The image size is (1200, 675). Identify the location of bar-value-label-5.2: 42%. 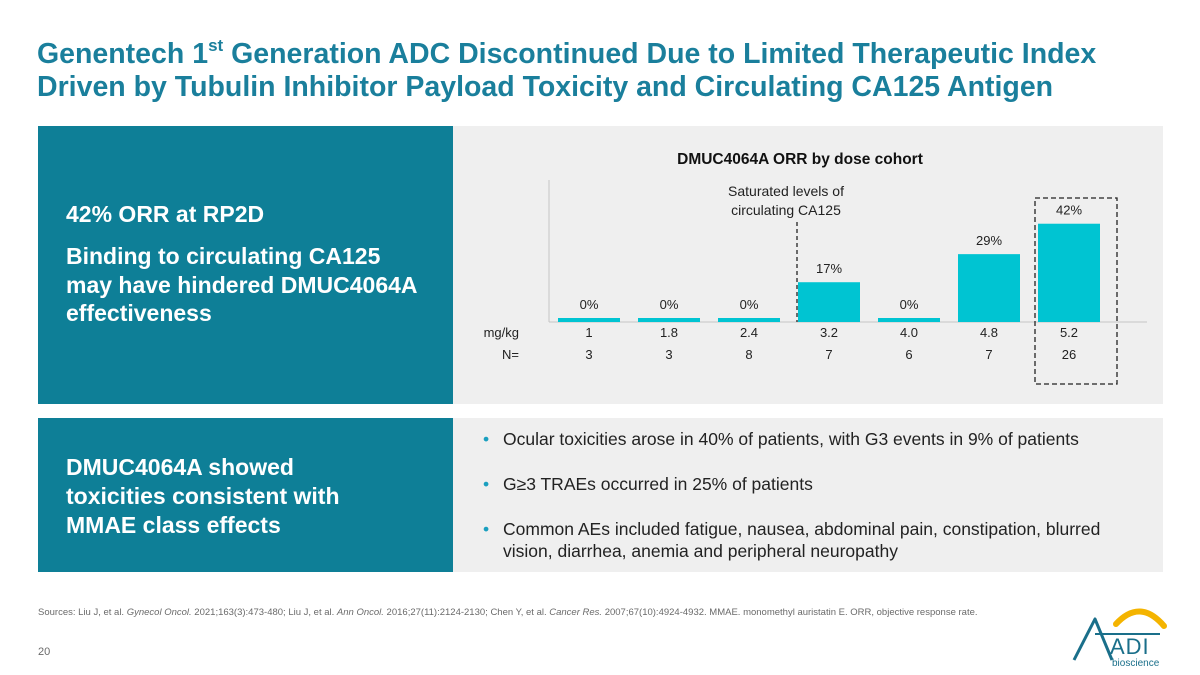
(1069, 210).